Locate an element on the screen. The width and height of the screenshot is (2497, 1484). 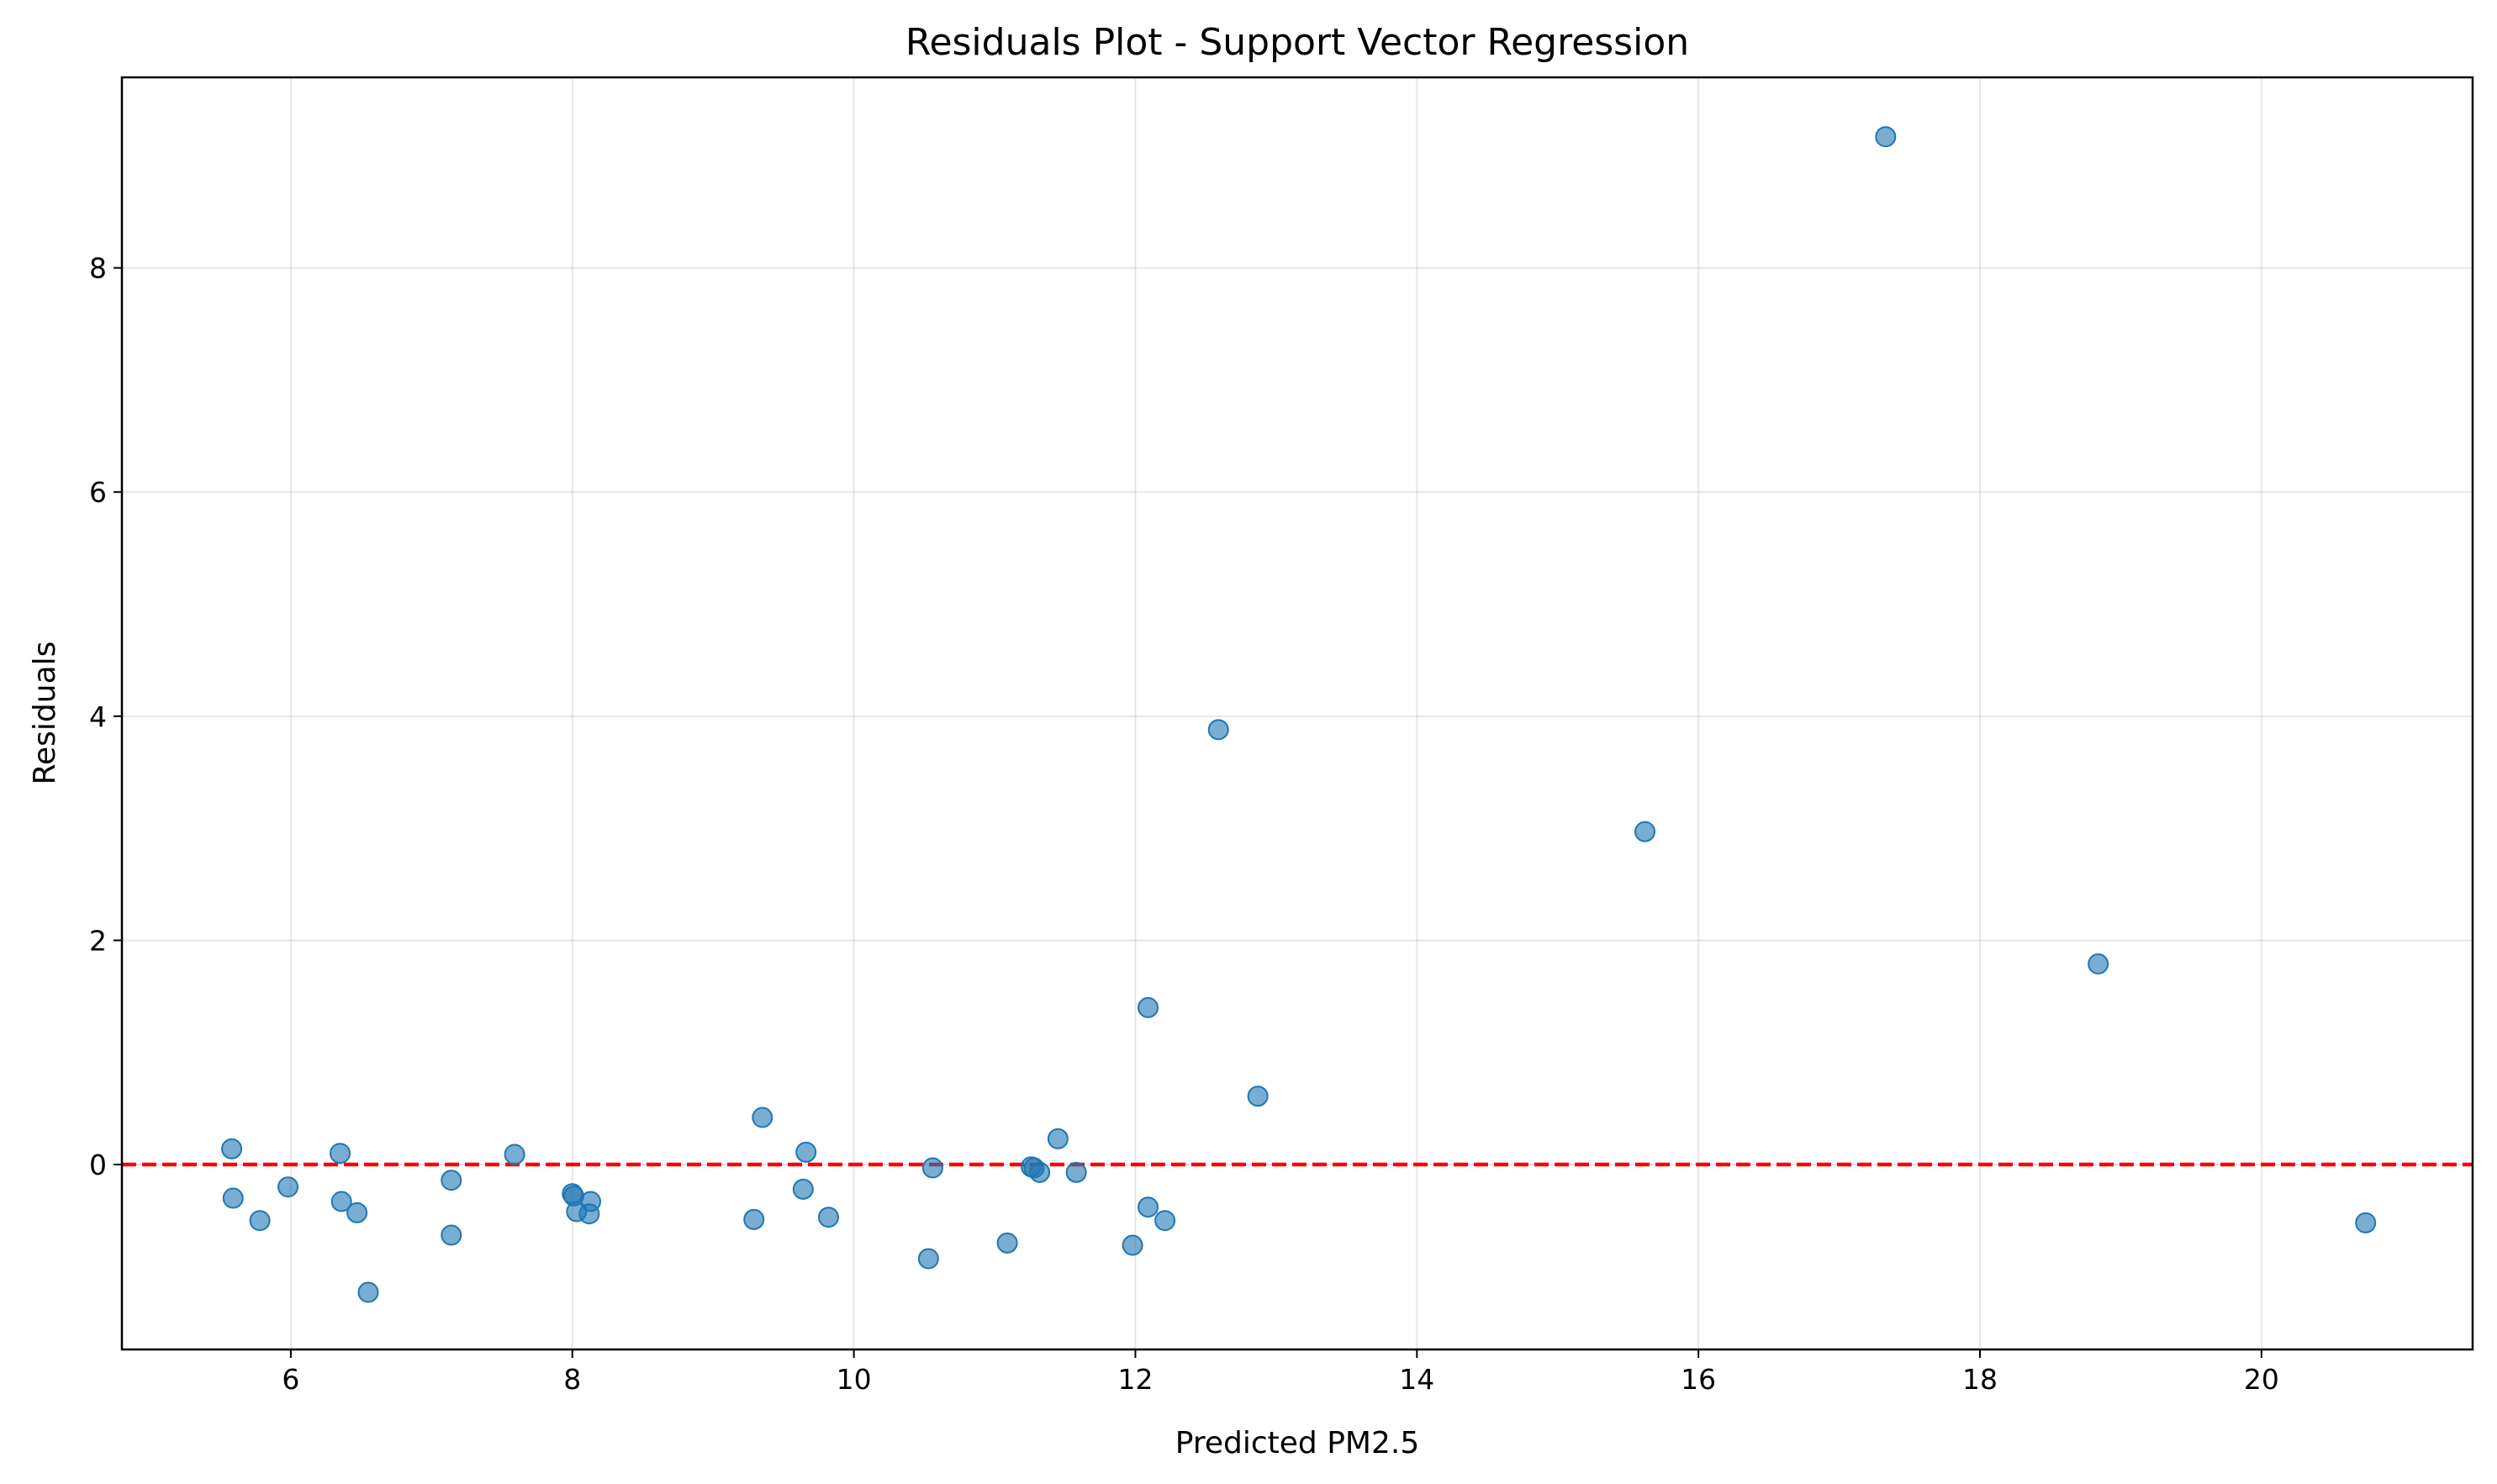
y-axis-label: Residuals is located at coordinates (45, 713).